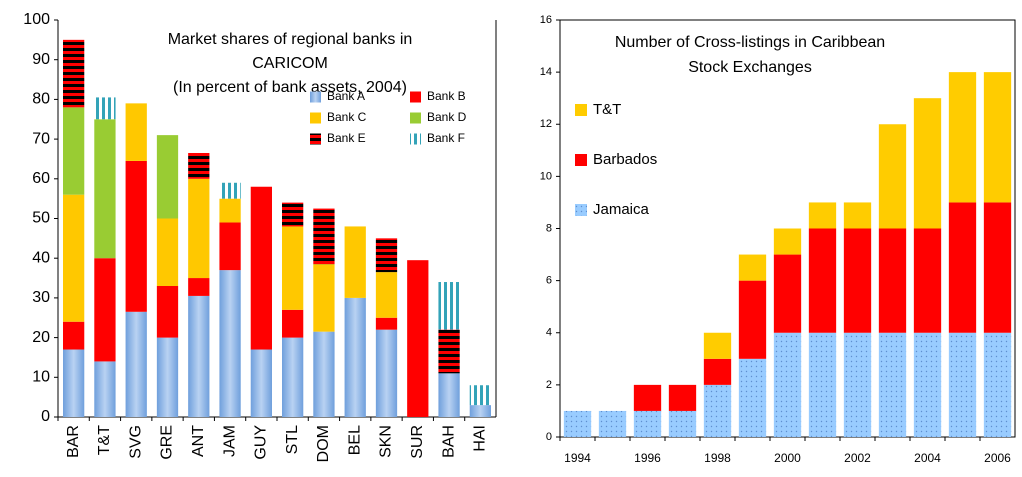 The height and width of the screenshot is (477, 1022). Describe the element at coordinates (104, 440) in the screenshot. I see `x-tick-label: T&T` at that location.